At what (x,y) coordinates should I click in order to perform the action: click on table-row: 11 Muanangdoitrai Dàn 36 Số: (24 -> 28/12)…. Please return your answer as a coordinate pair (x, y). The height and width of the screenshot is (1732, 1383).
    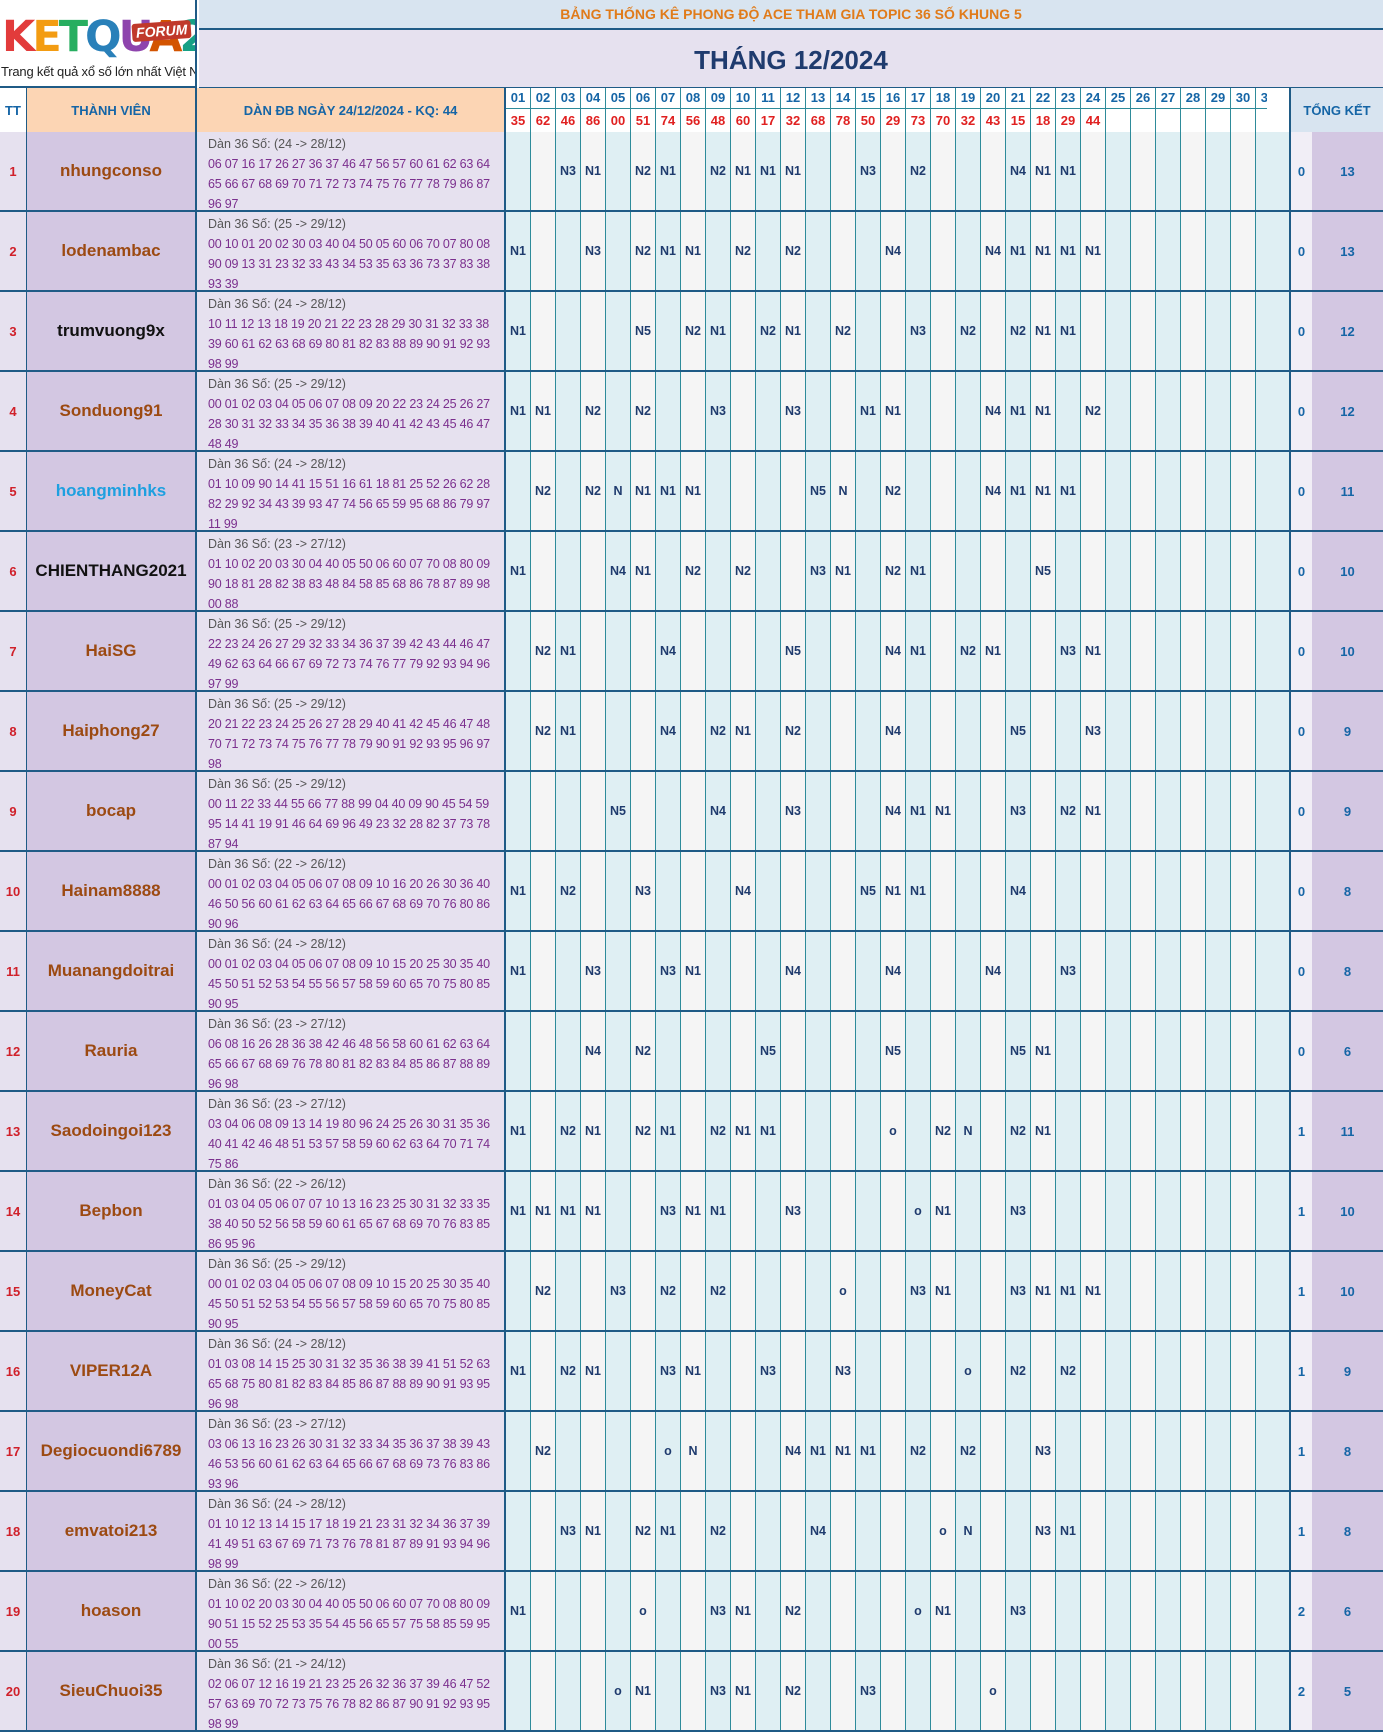
    Looking at the image, I should click on (691, 972).